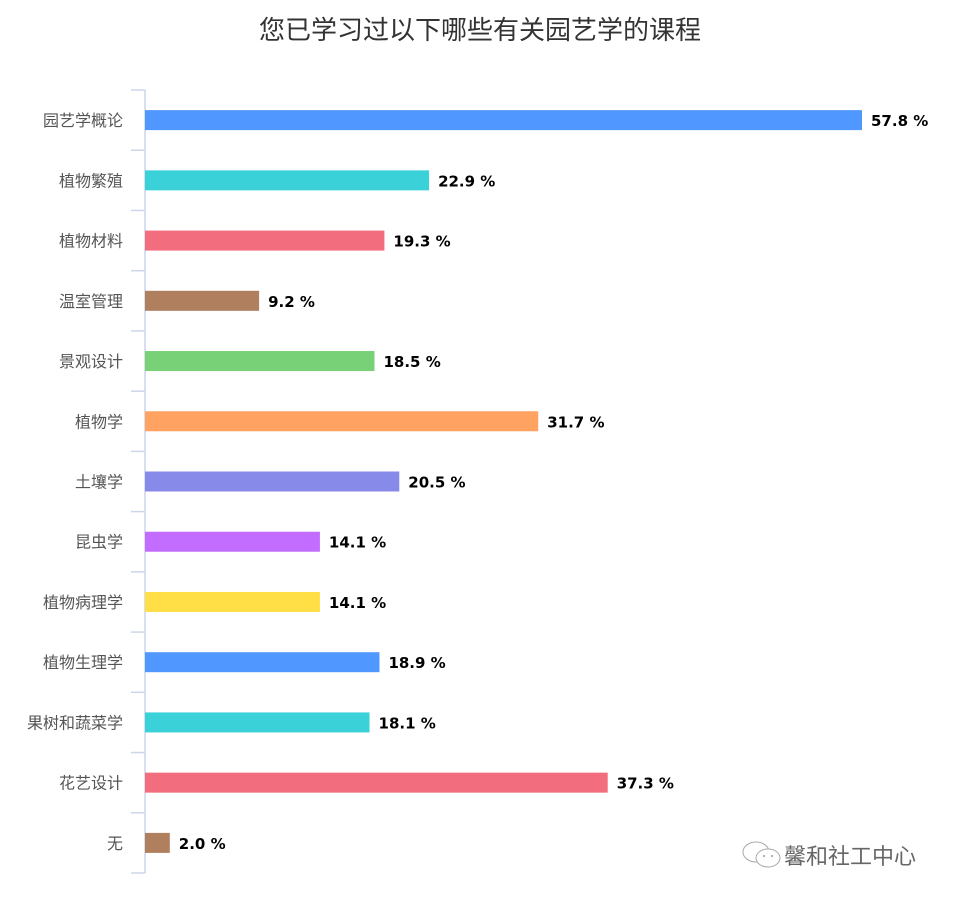  I want to click on category-label: 植物材料, so click(91, 241).